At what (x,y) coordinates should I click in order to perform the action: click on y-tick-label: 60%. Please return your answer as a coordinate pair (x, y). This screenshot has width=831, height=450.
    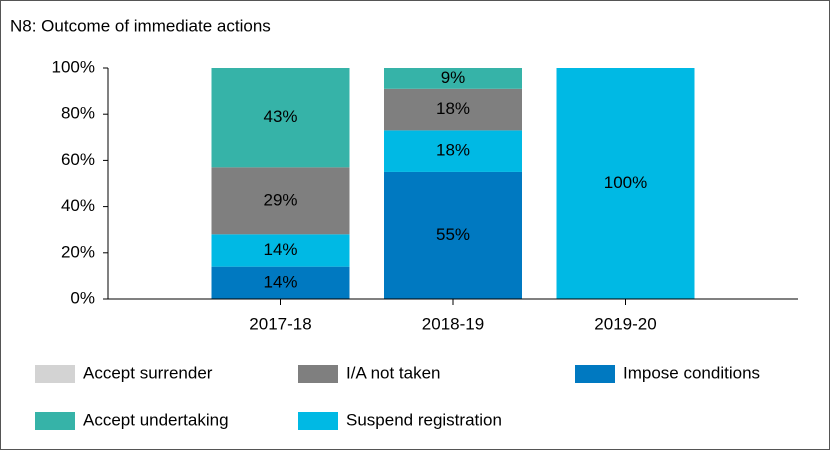
    Looking at the image, I should click on (78, 159).